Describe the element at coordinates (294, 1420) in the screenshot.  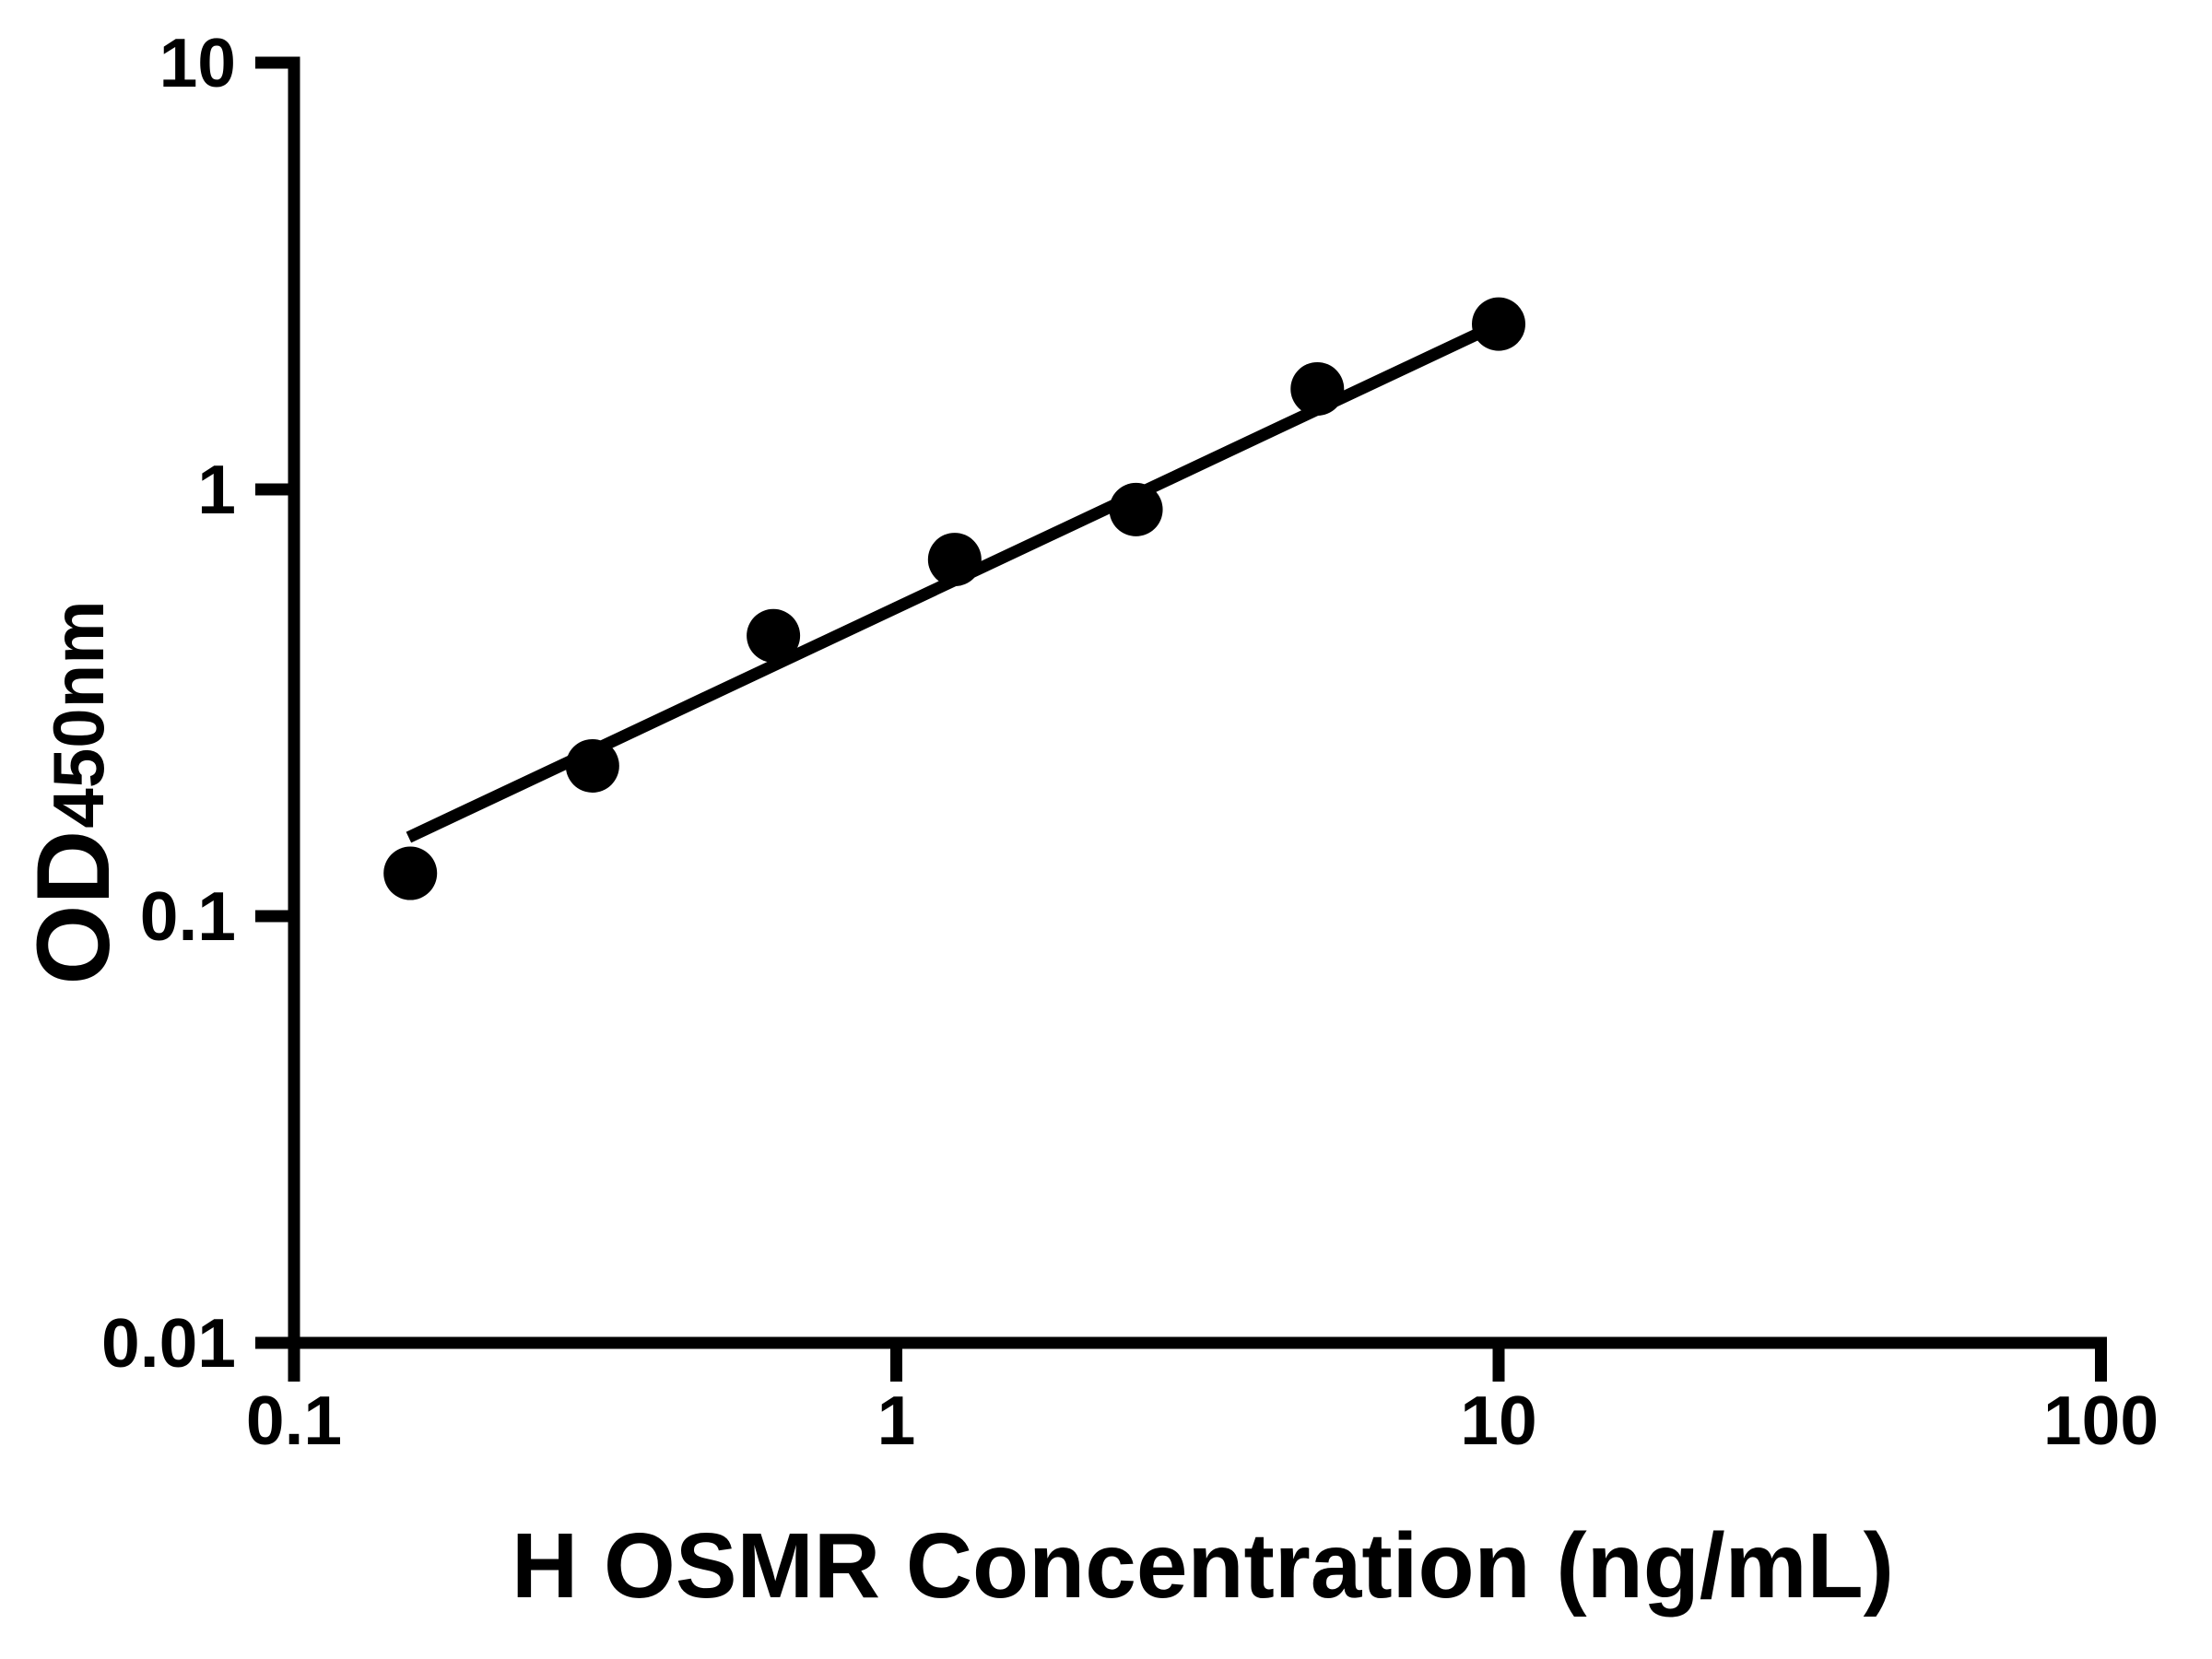
I see `x-tick-label: 0.1` at that location.